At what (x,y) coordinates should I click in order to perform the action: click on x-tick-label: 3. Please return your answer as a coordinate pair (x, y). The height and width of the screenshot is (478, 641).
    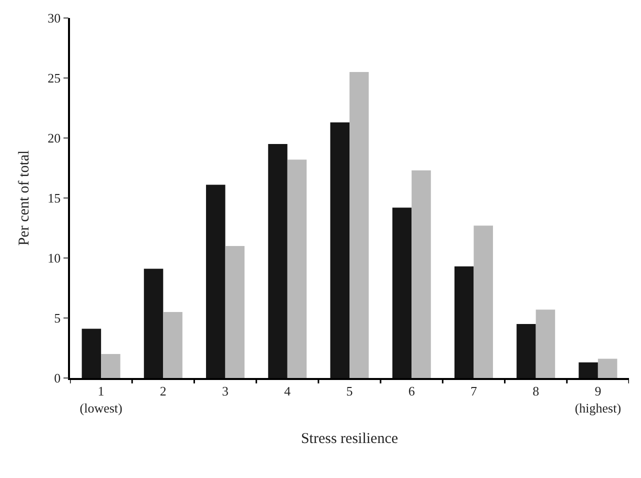
    Looking at the image, I should click on (225, 390).